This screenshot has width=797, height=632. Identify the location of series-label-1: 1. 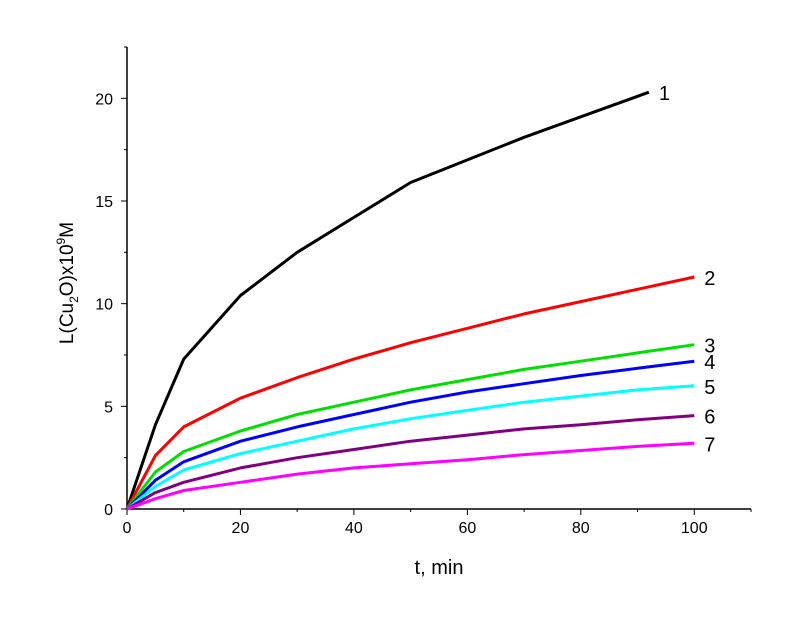
(664, 94).